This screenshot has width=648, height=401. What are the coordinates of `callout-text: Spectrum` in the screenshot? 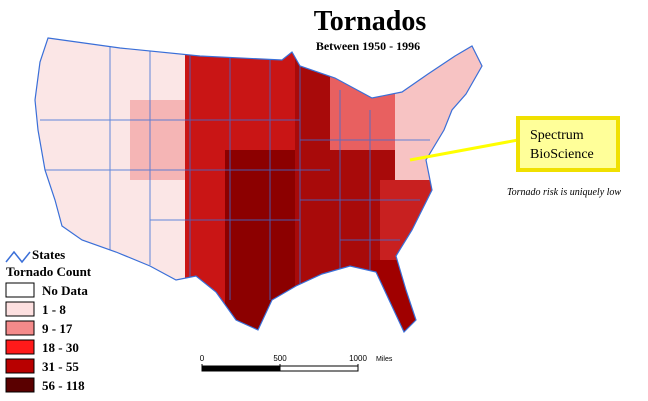 It's located at (557, 135).